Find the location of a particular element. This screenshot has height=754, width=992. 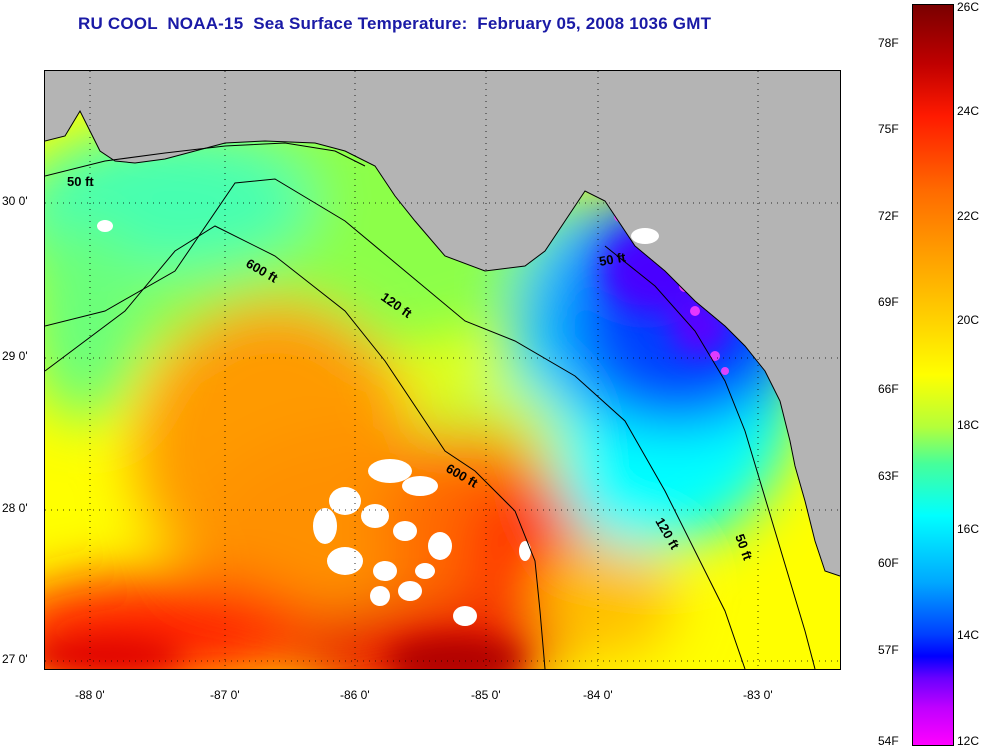

longitude-label: -87 0' is located at coordinates (225, 695).